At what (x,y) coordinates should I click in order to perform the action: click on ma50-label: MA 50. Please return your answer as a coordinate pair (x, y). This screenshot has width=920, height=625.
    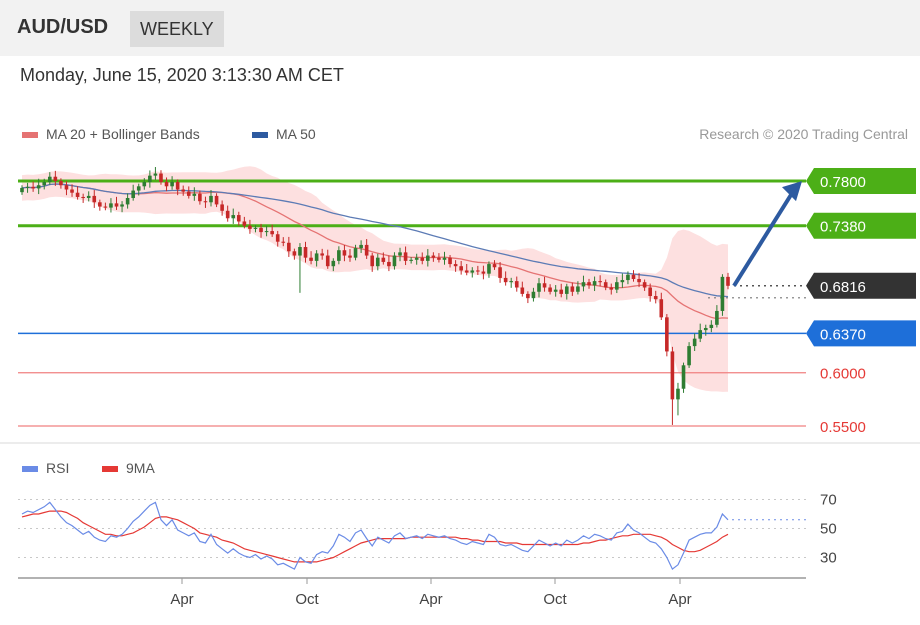
    Looking at the image, I should click on (296, 134).